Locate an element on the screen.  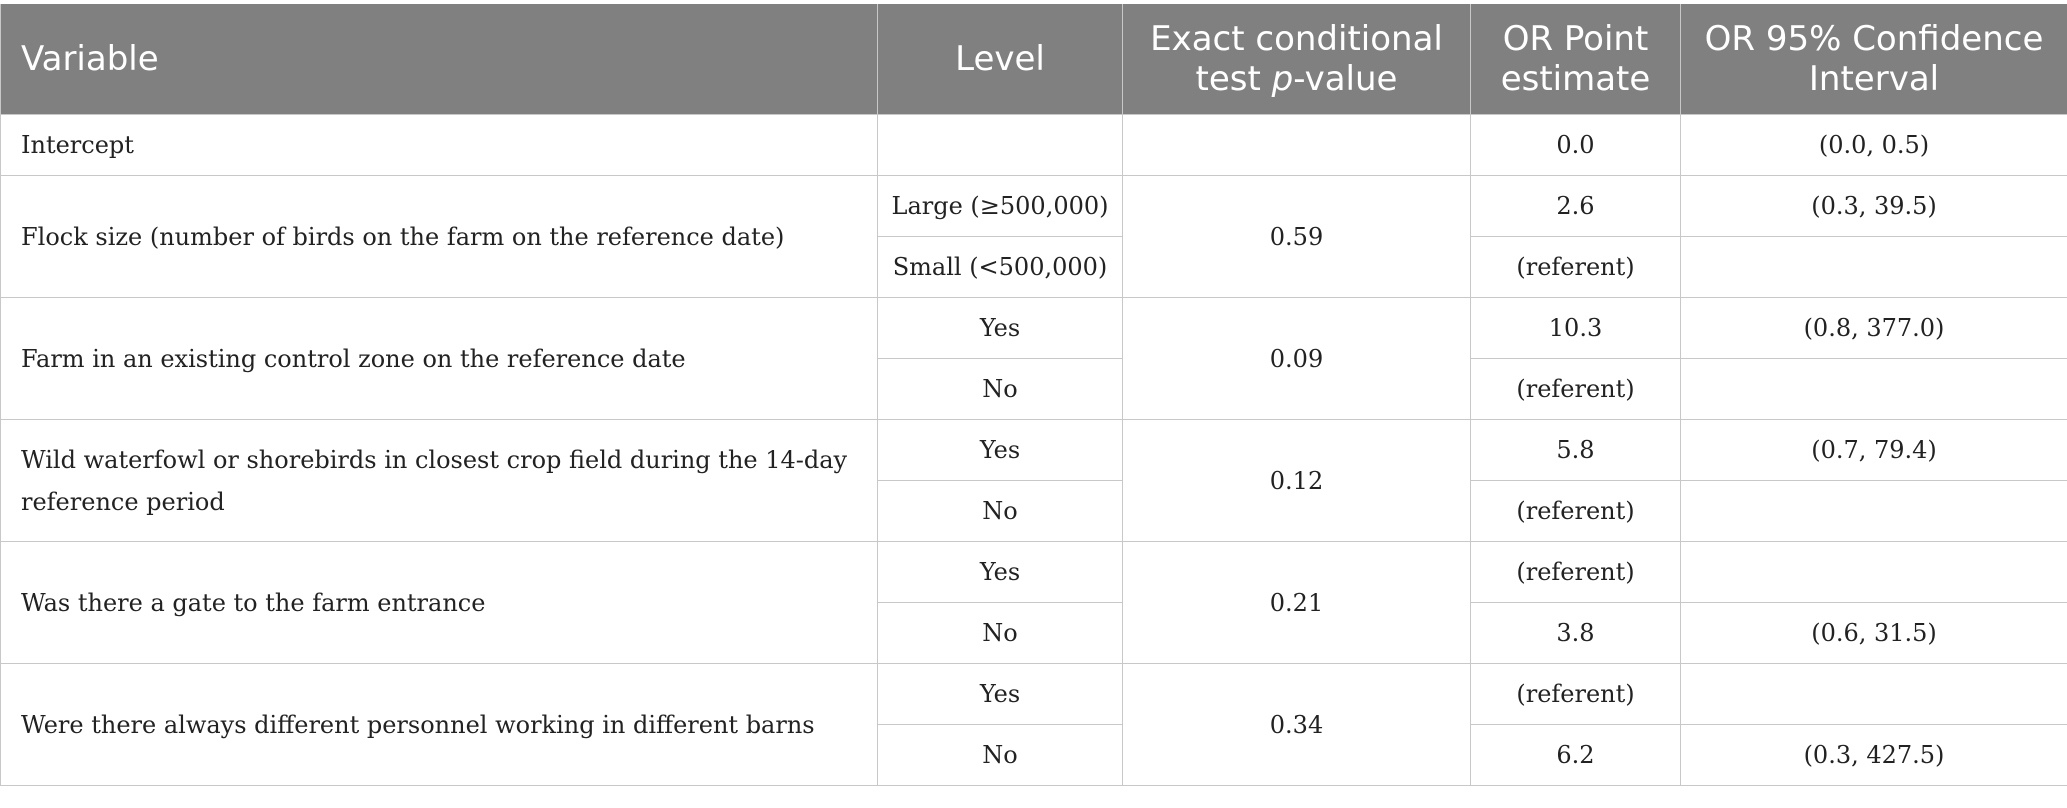
cell-variable: Was there a gate to the farm entrance is located at coordinates (439, 602).